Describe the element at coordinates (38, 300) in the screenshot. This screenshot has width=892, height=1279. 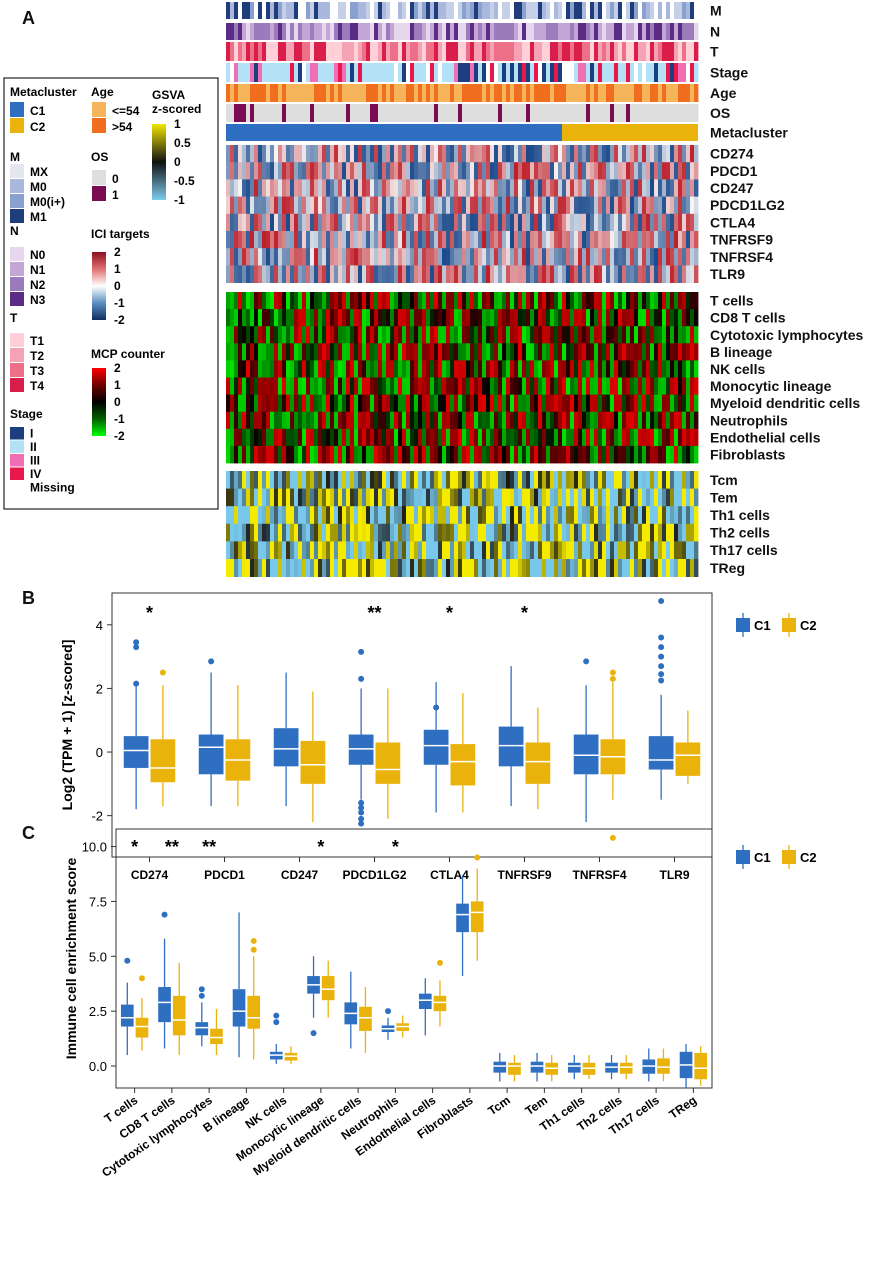
I see `legend-n-label: N3` at that location.